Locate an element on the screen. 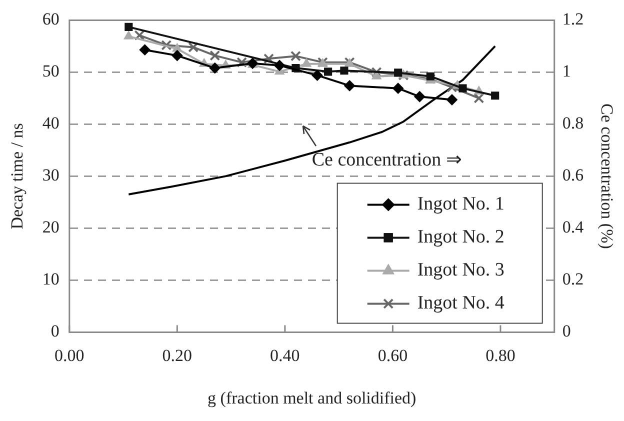 The height and width of the screenshot is (421, 624). y2-axis-title: Ce concentration (%) is located at coordinates (606, 176).